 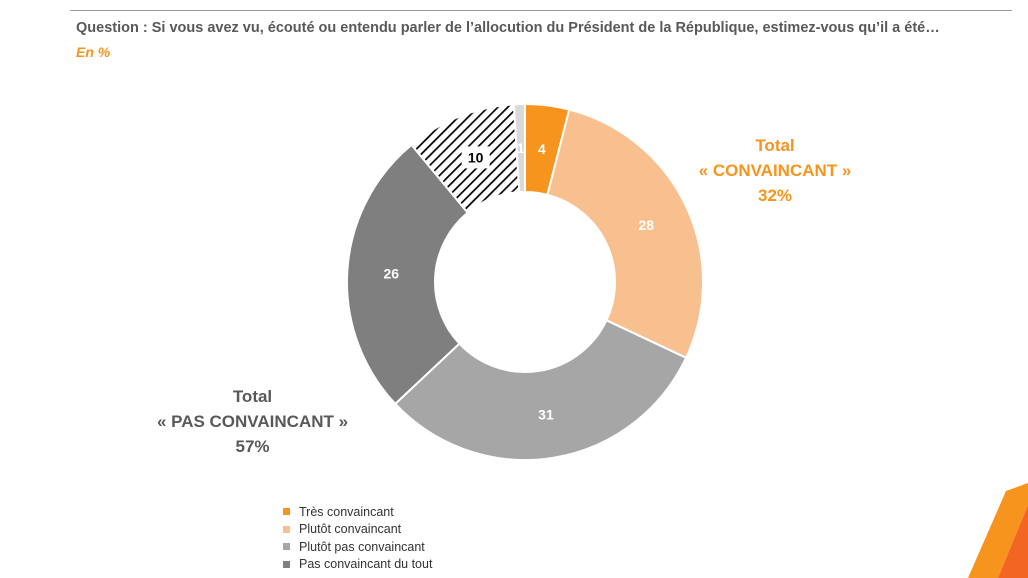 I want to click on legend-label: Très convaincant, so click(x=346, y=511).